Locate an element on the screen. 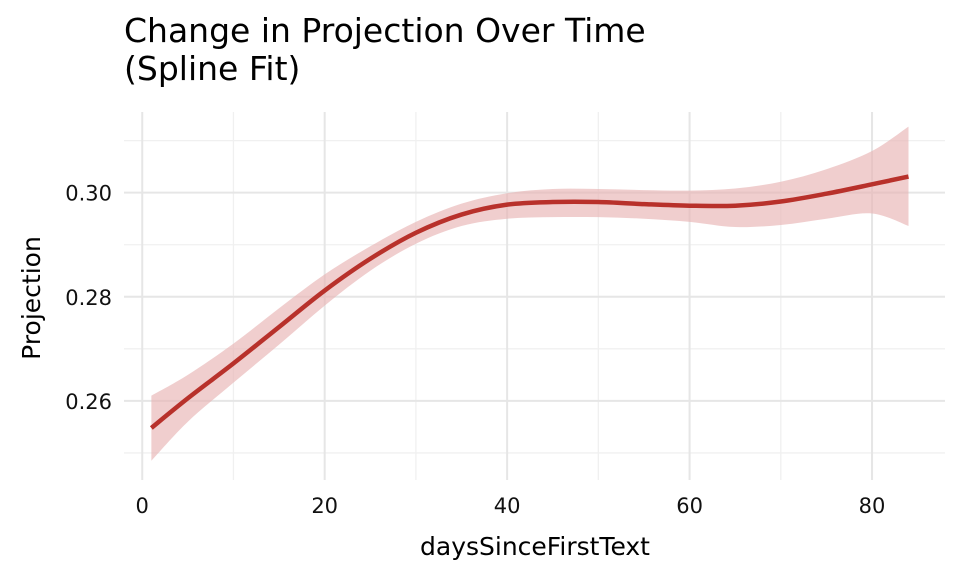 This screenshot has width=960, height=576. y-tick-label: 0.28 is located at coordinates (88, 298).